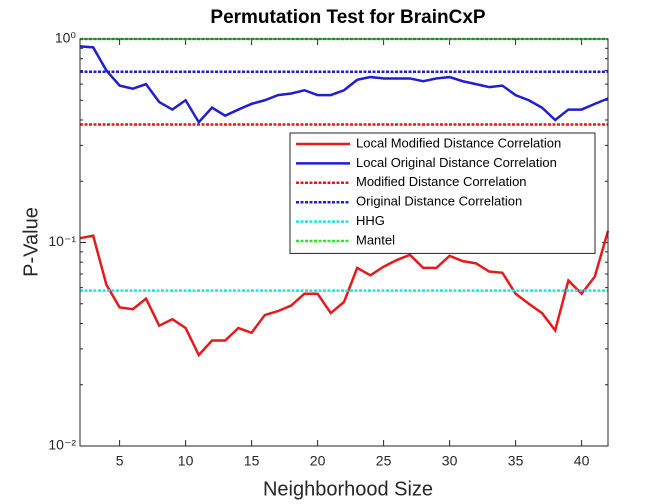  What do you see at coordinates (375, 239) in the screenshot?
I see `legend-label: Mantel` at bounding box center [375, 239].